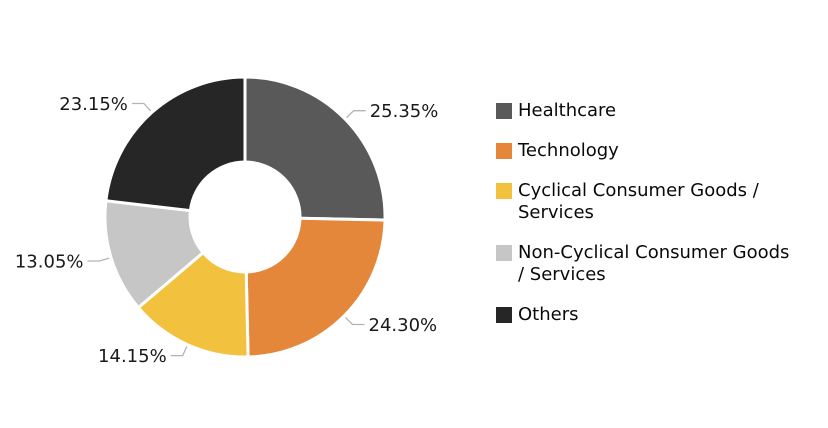  Describe the element at coordinates (93, 104) in the screenshot. I see `slice-label-4: 23.15%` at that location.